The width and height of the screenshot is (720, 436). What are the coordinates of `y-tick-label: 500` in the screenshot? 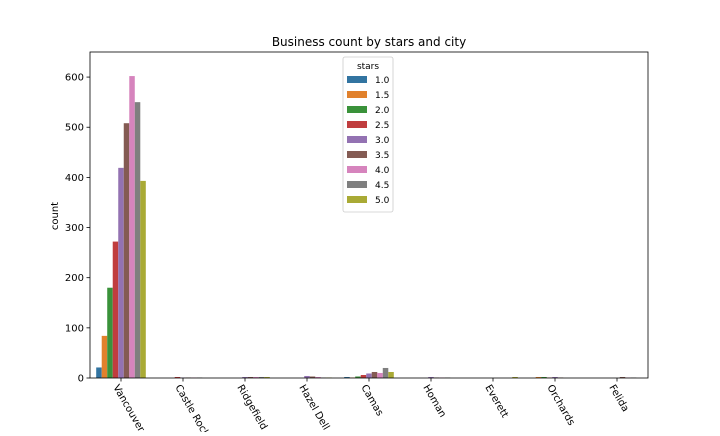 It's located at (74, 128).